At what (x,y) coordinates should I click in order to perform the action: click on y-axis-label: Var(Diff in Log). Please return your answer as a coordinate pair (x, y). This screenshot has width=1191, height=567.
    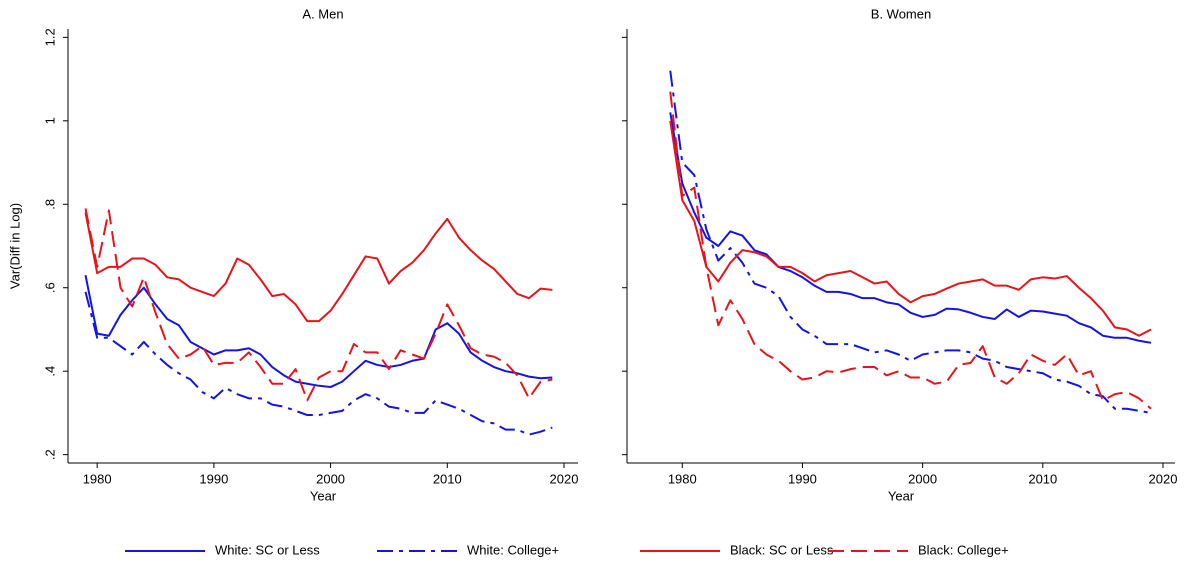
    Looking at the image, I should click on (14, 246).